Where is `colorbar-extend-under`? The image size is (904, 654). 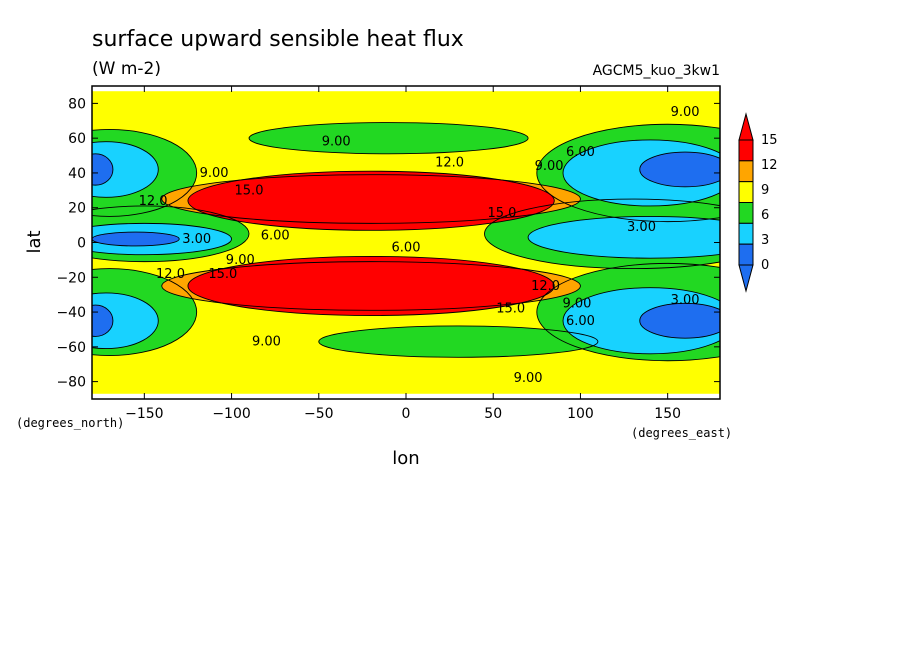 colorbar-extend-under is located at coordinates (746, 278).